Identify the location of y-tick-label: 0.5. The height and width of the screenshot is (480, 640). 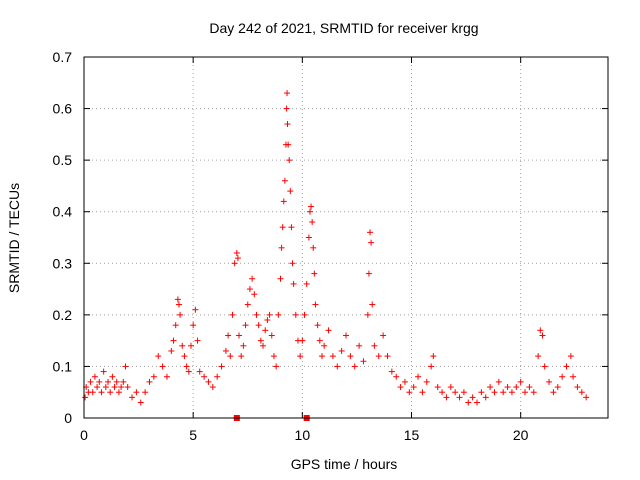
(63, 160).